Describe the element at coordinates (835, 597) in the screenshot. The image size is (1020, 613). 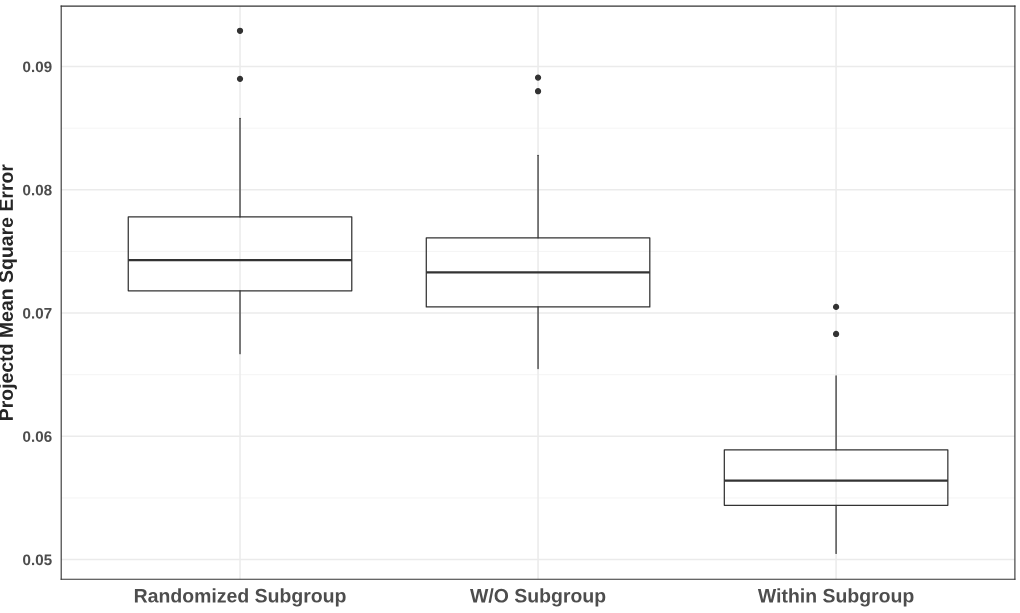
I see `x-tick-label: Within Subgroup` at that location.